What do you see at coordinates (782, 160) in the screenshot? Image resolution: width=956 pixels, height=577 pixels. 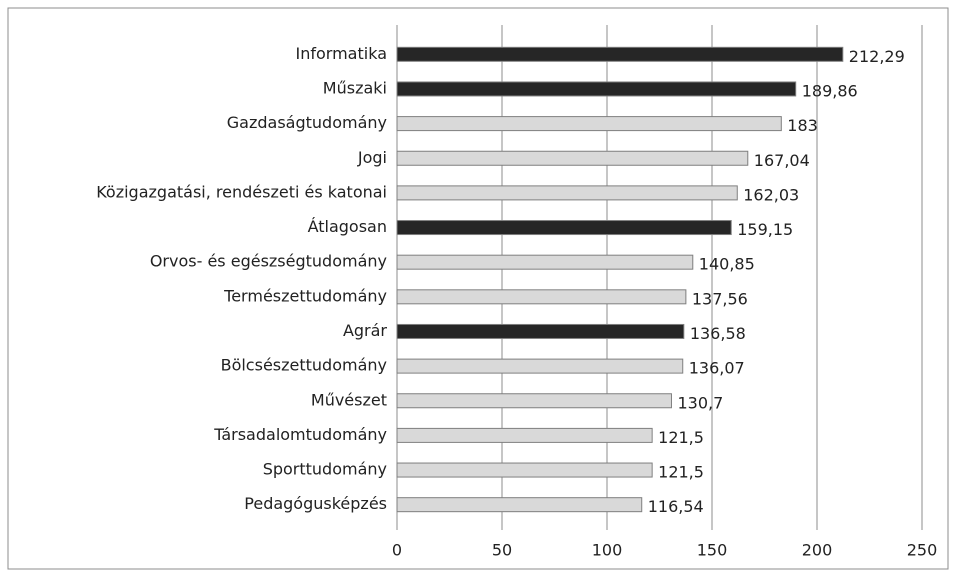 I see `data-label: 167,04` at bounding box center [782, 160].